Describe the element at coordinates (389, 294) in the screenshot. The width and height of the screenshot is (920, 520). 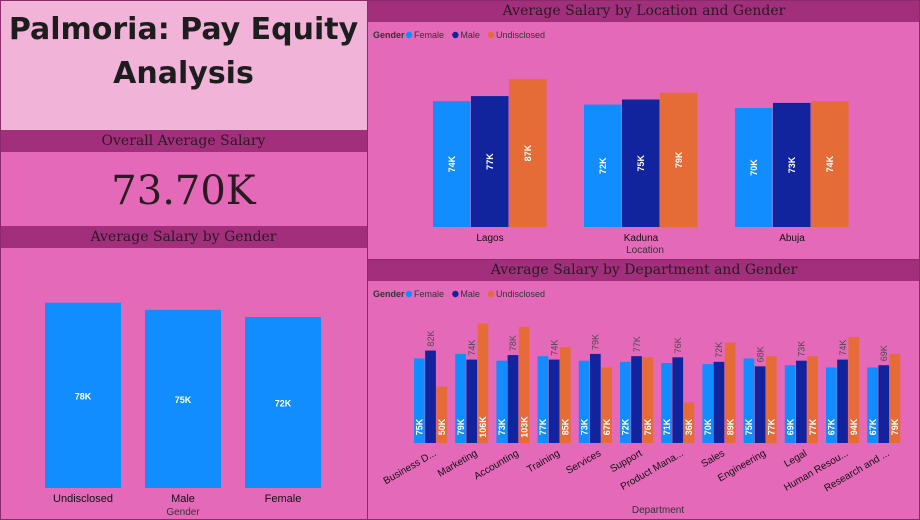
I see `legend-title: Gender` at that location.